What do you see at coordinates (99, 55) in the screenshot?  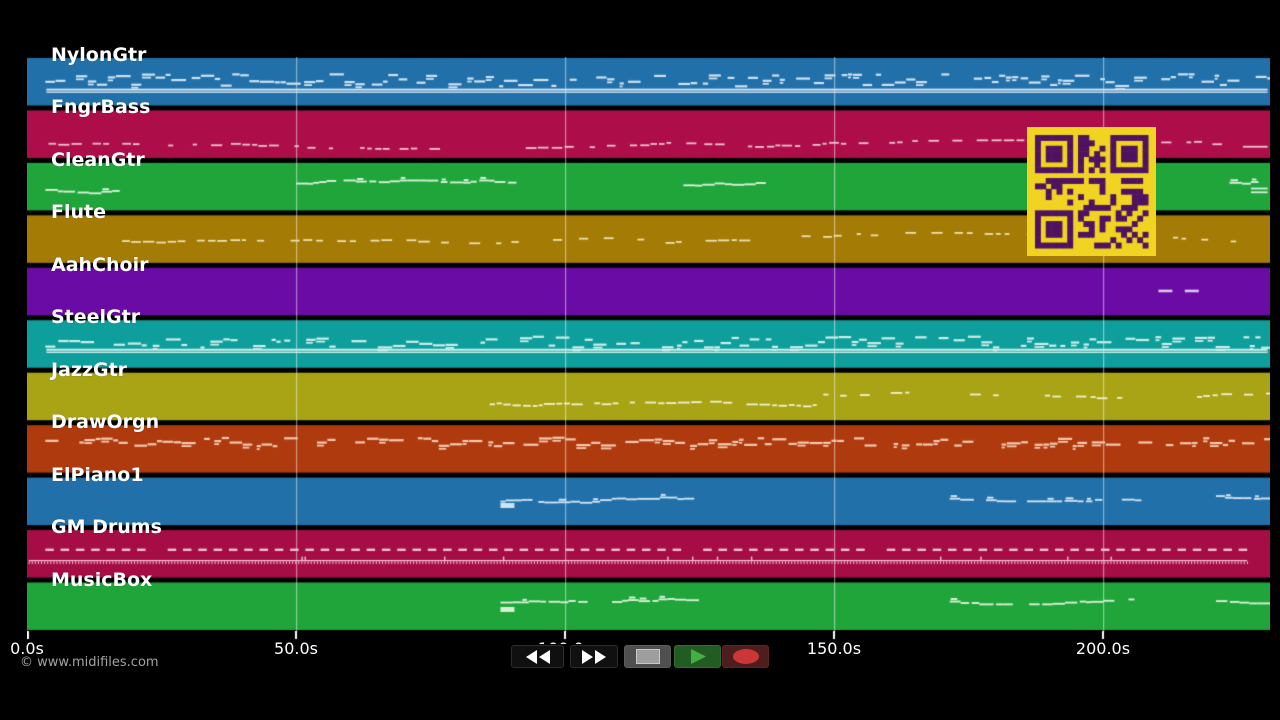 I see `track-label-nylongtr: NylonGtr` at bounding box center [99, 55].